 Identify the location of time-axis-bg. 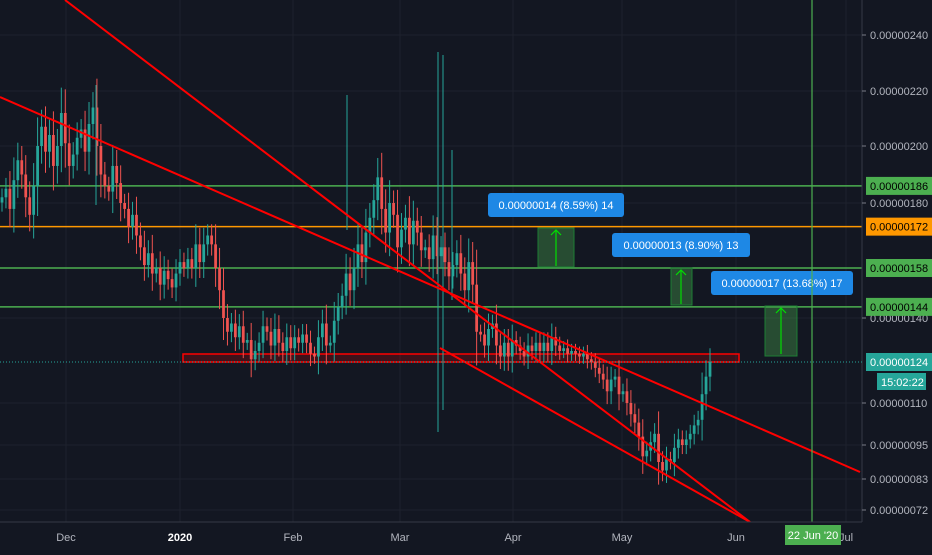
(431, 536).